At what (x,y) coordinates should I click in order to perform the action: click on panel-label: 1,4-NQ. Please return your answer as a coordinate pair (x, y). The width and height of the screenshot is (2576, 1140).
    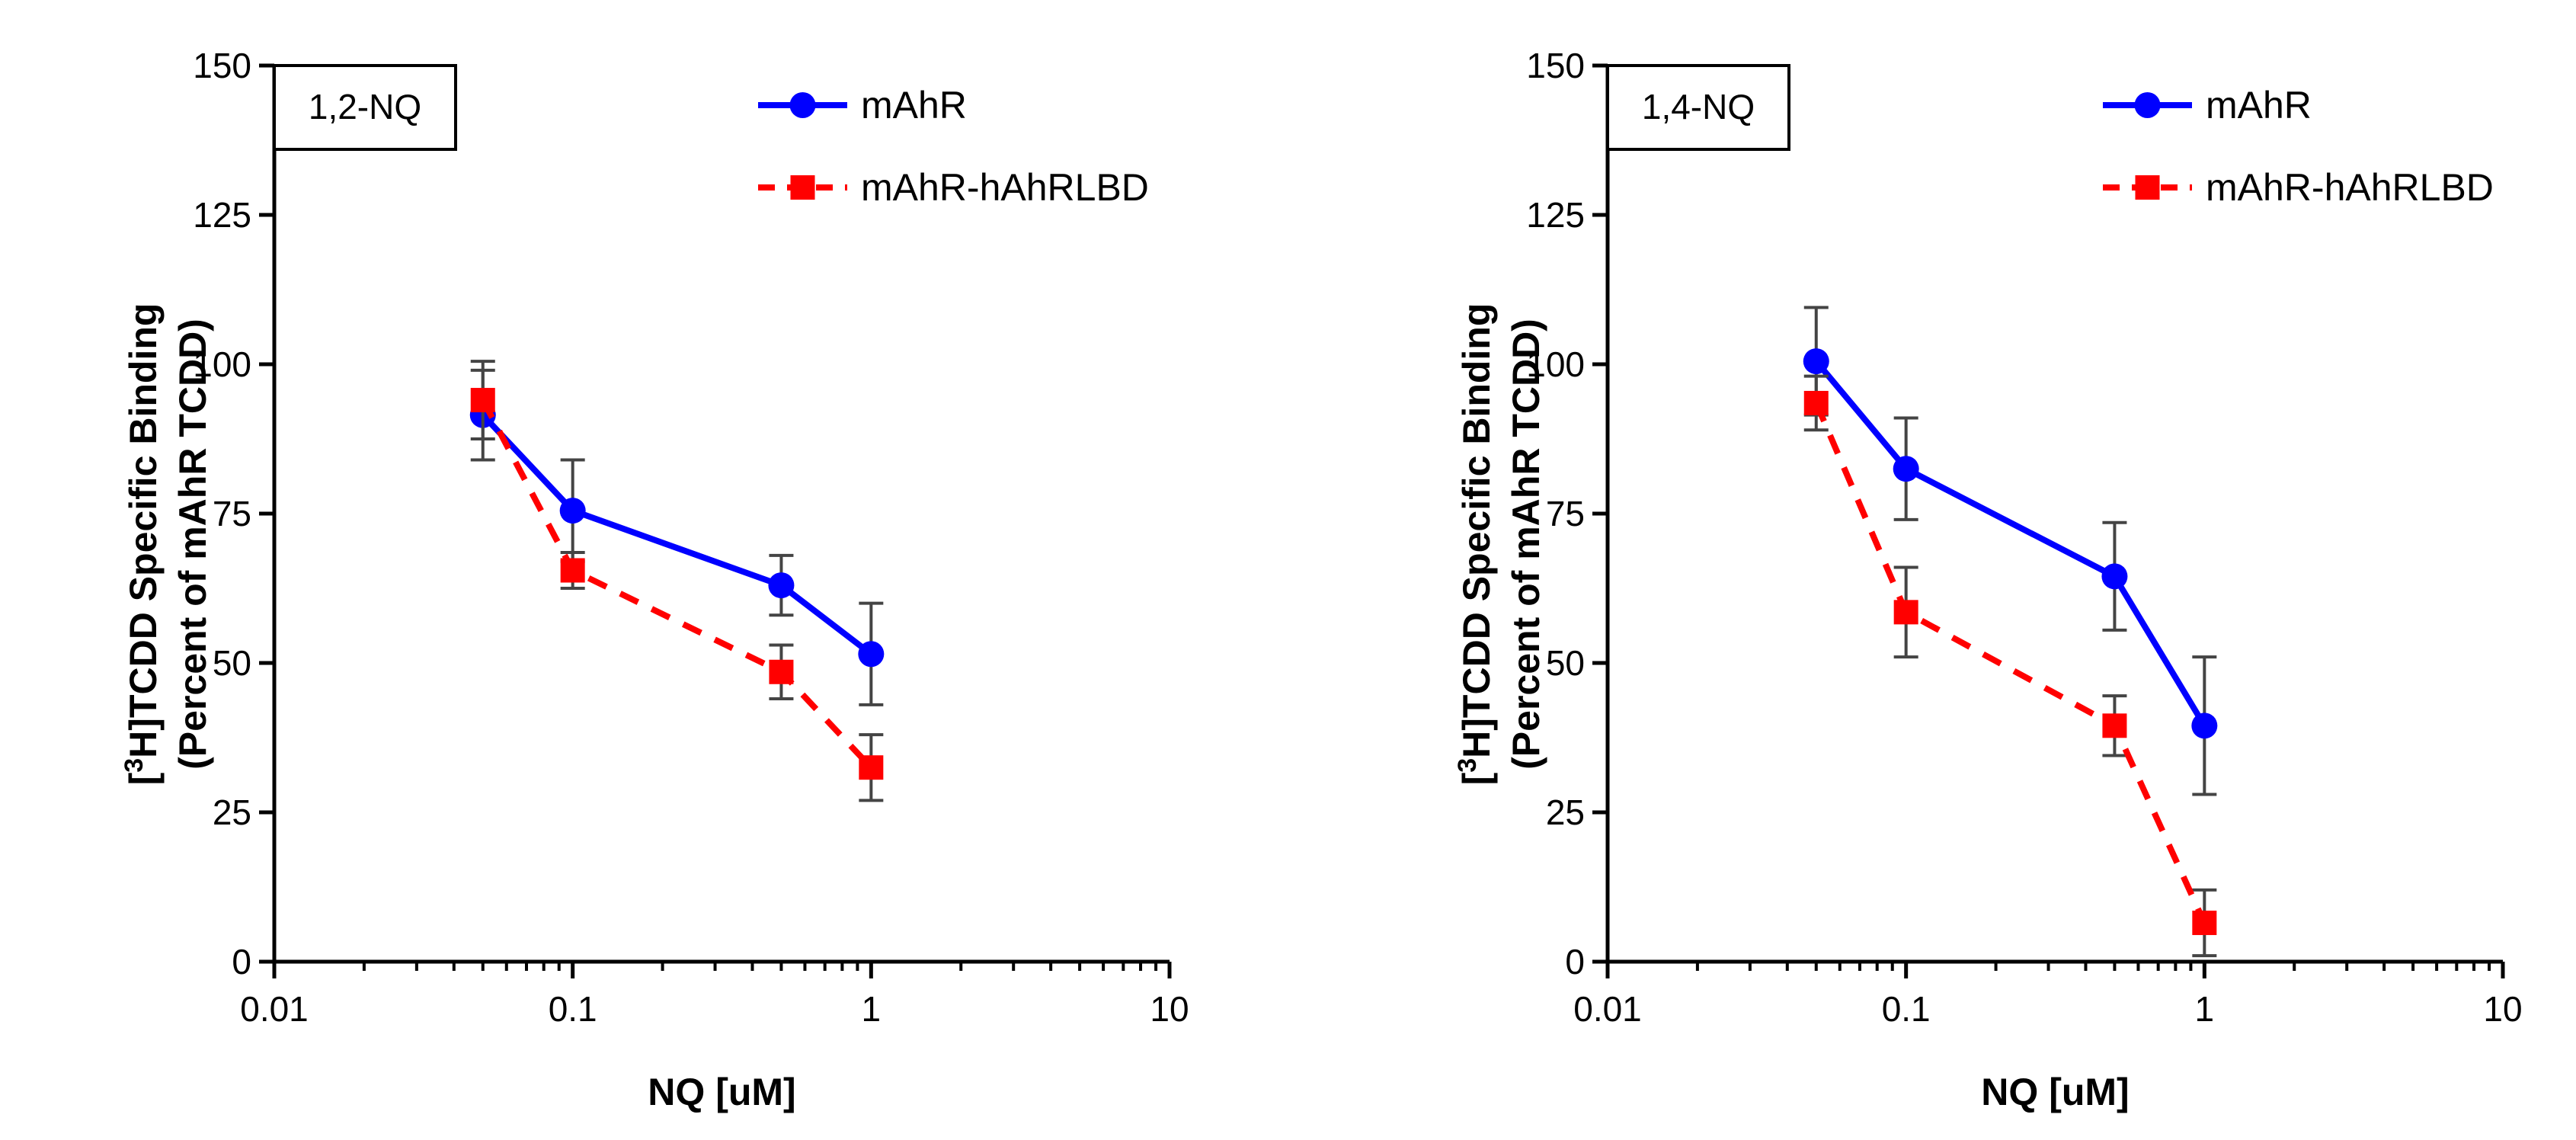
    Looking at the image, I should click on (1698, 106).